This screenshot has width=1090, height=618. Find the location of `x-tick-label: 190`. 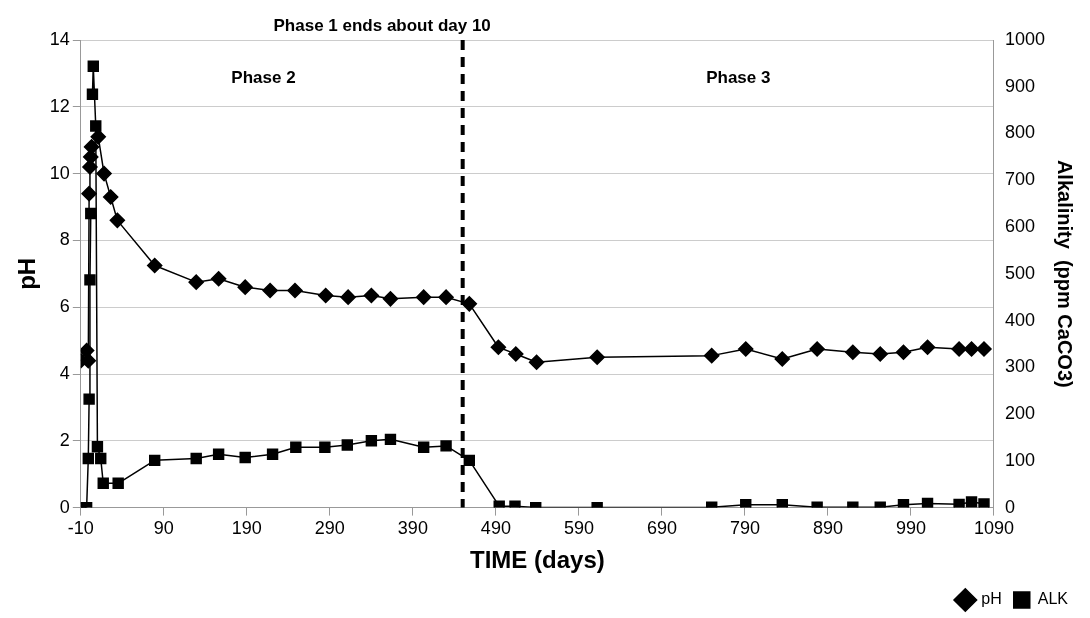

x-tick-label: 190 is located at coordinates (246, 528).